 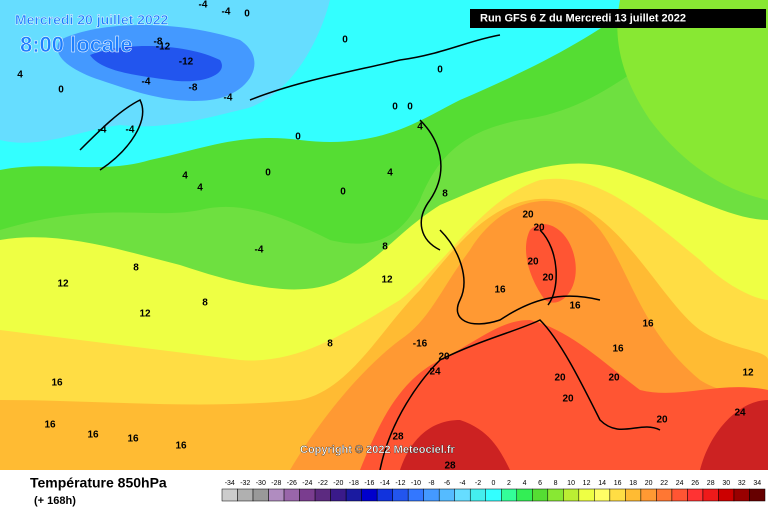 I want to click on colorbar-label: -16, so click(x=369, y=483).